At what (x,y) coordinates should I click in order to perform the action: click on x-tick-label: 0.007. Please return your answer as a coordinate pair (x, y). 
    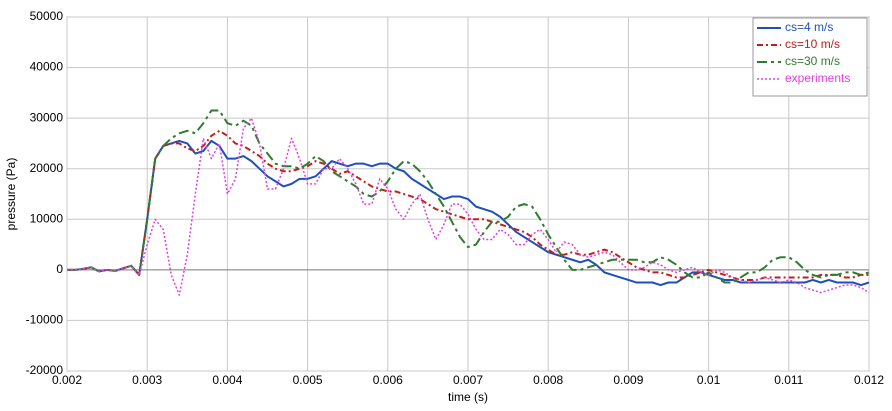
    Looking at the image, I should click on (468, 380).